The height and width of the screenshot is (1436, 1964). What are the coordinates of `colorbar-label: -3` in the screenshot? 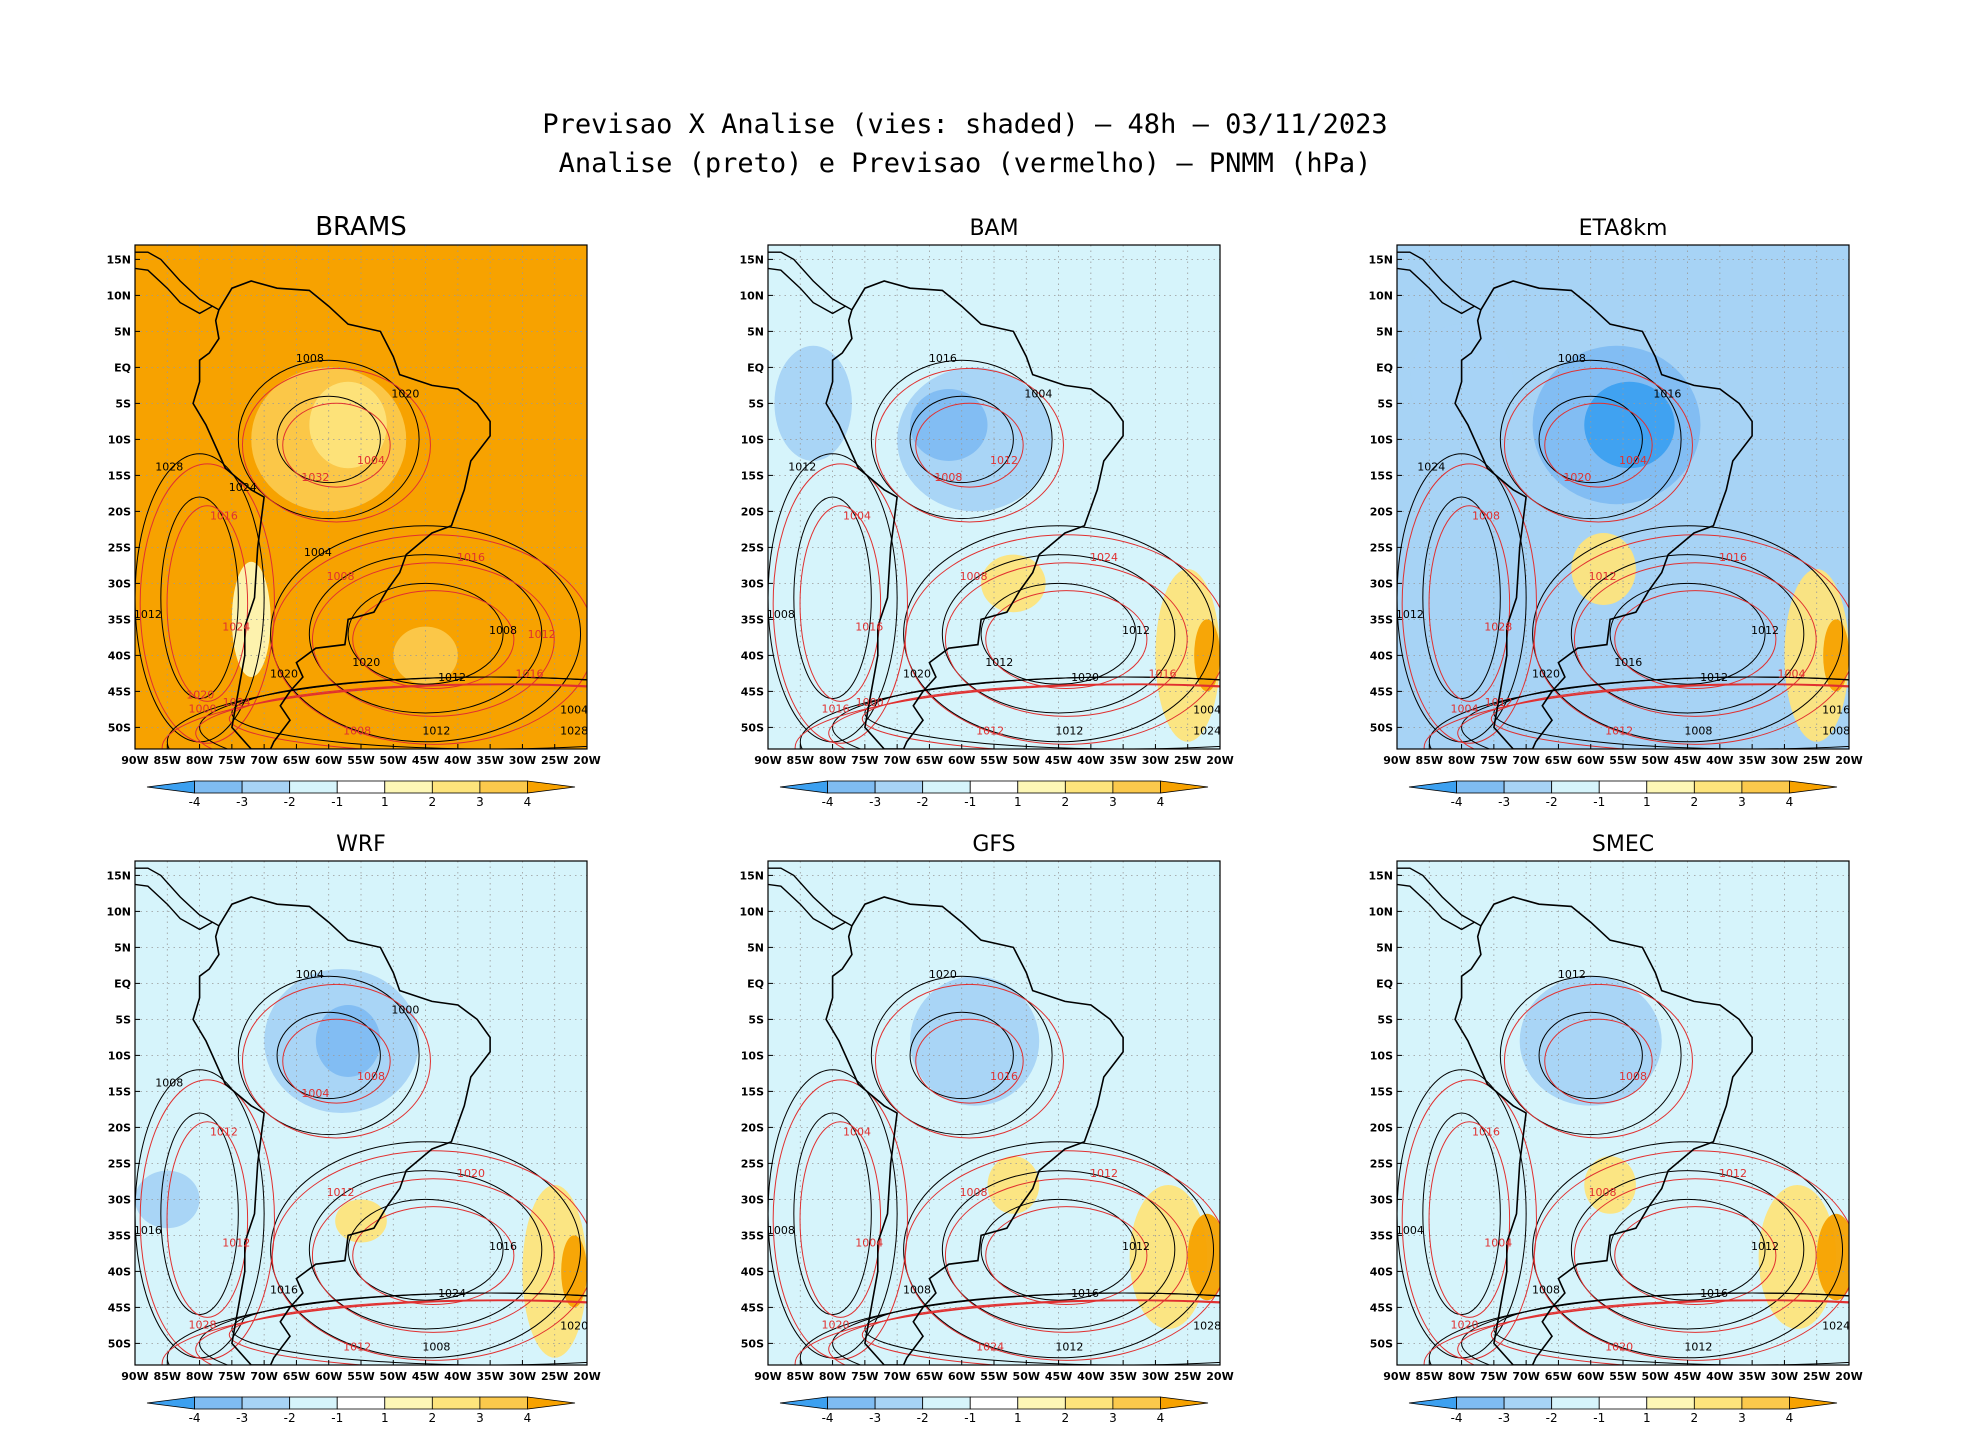 It's located at (1504, 802).